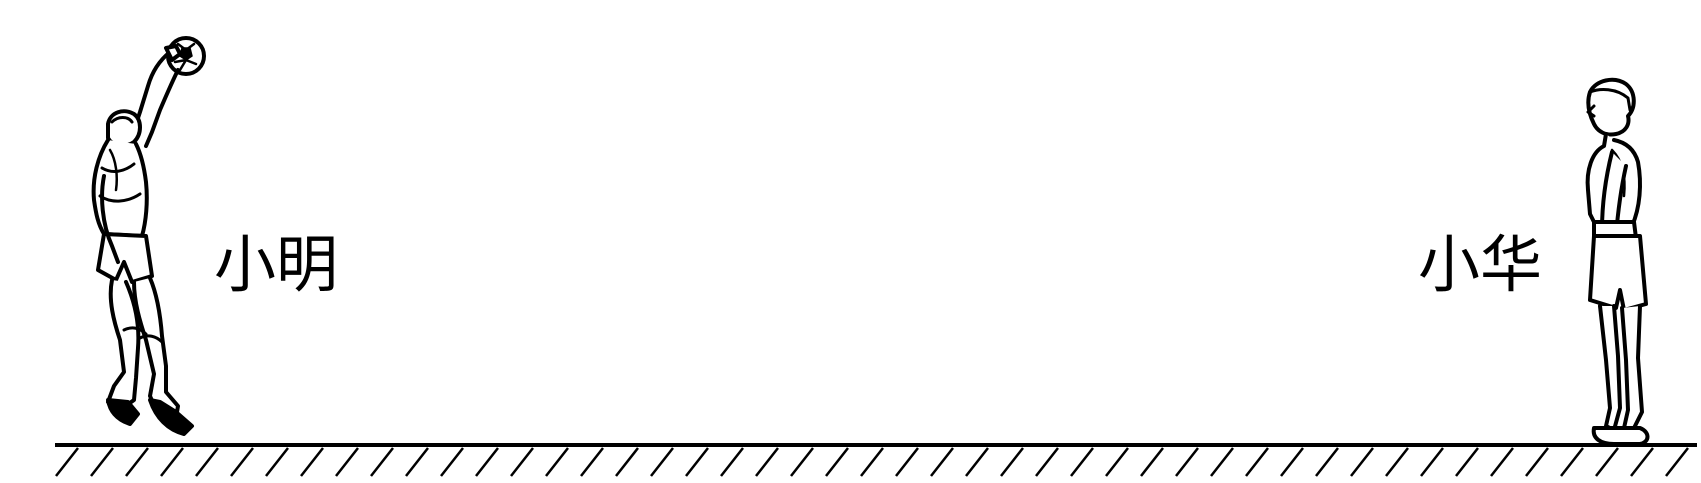 The height and width of the screenshot is (483, 1701). What do you see at coordinates (276, 264) in the screenshot?
I see `label-xiaoming: 小明` at bounding box center [276, 264].